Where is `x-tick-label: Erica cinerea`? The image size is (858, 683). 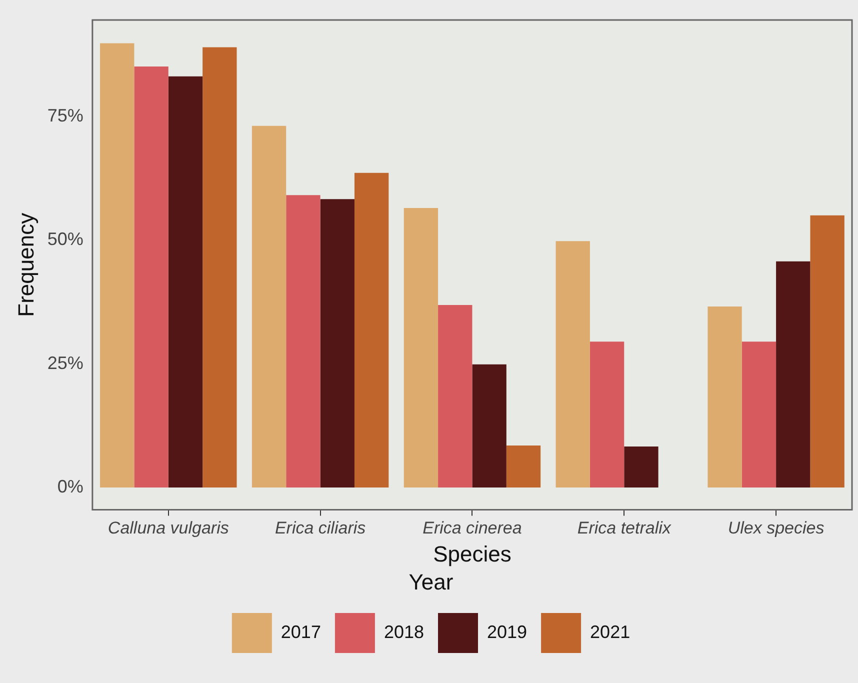
x-tick-label: Erica cinerea is located at coordinates (472, 528).